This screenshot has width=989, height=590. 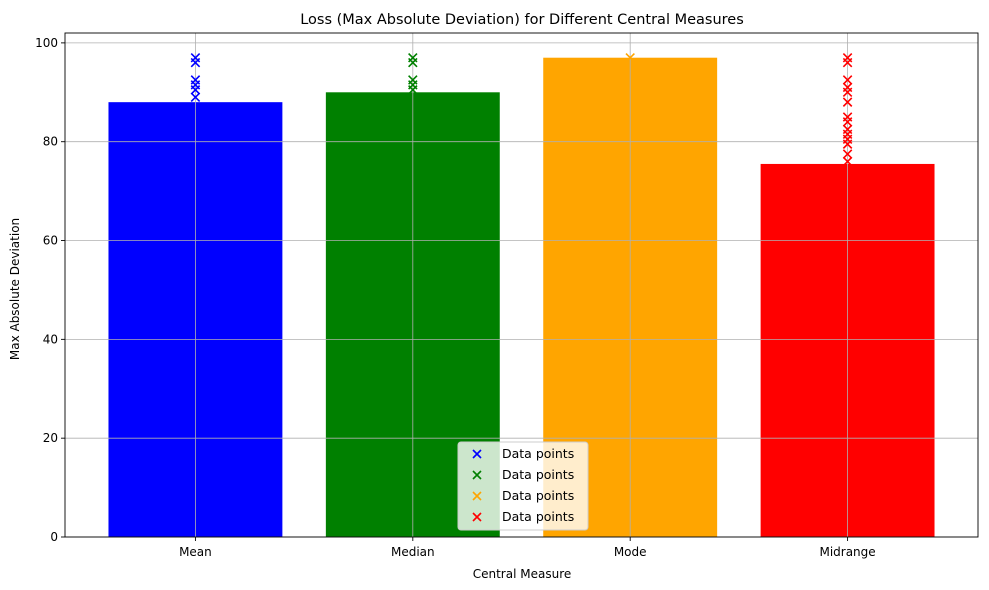 What do you see at coordinates (847, 552) in the screenshot?
I see `x-tick-label-midrange: Midrange` at bounding box center [847, 552].